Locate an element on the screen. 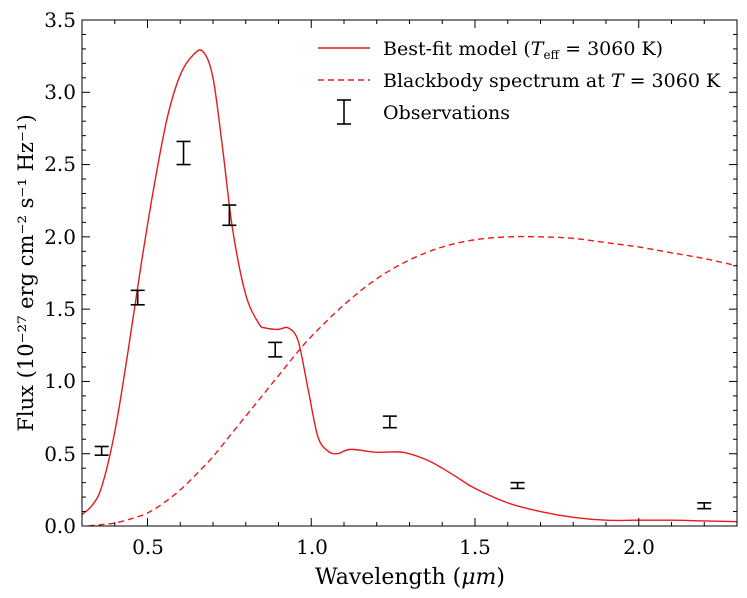  legend-model-label: Best-fit model (Teff = 3060 K) is located at coordinates (523, 50).